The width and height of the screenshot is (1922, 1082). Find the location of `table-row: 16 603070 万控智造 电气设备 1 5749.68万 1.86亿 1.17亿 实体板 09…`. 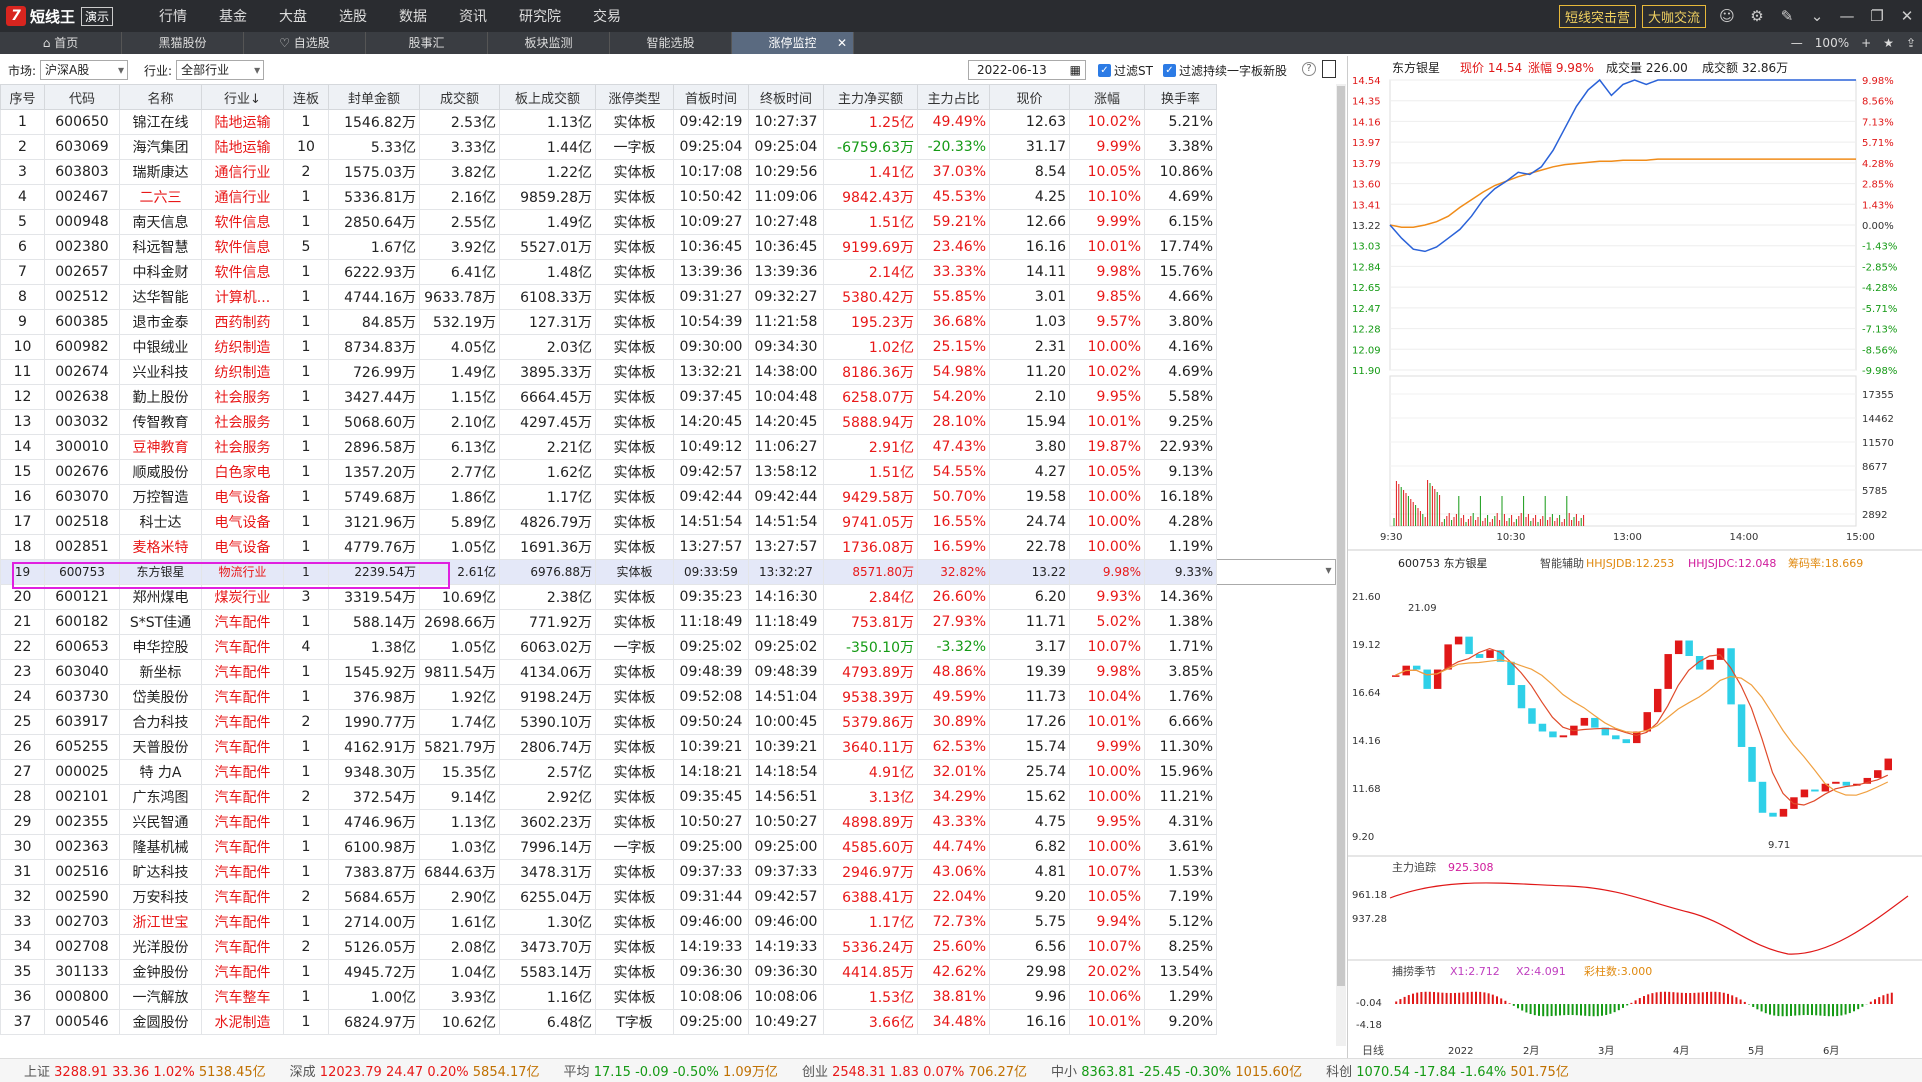

table-row: 16 603070 万控智造 电气设备 1 5749.68万 1.86亿 1.17亿 实体板 09… is located at coordinates (668, 497).